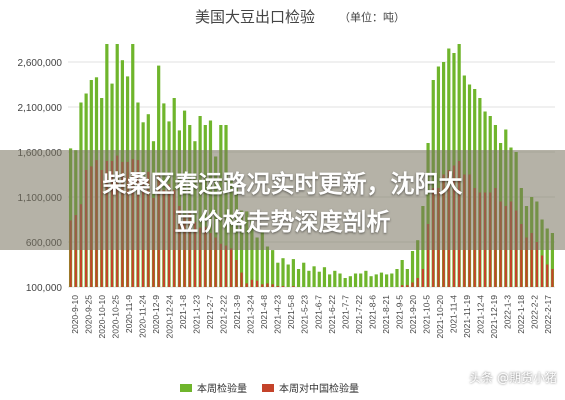 The width and height of the screenshot is (565, 400). What do you see at coordinates (278, 314) in the screenshot?
I see `x-tick-label: 2021-4-23` at bounding box center [278, 314].